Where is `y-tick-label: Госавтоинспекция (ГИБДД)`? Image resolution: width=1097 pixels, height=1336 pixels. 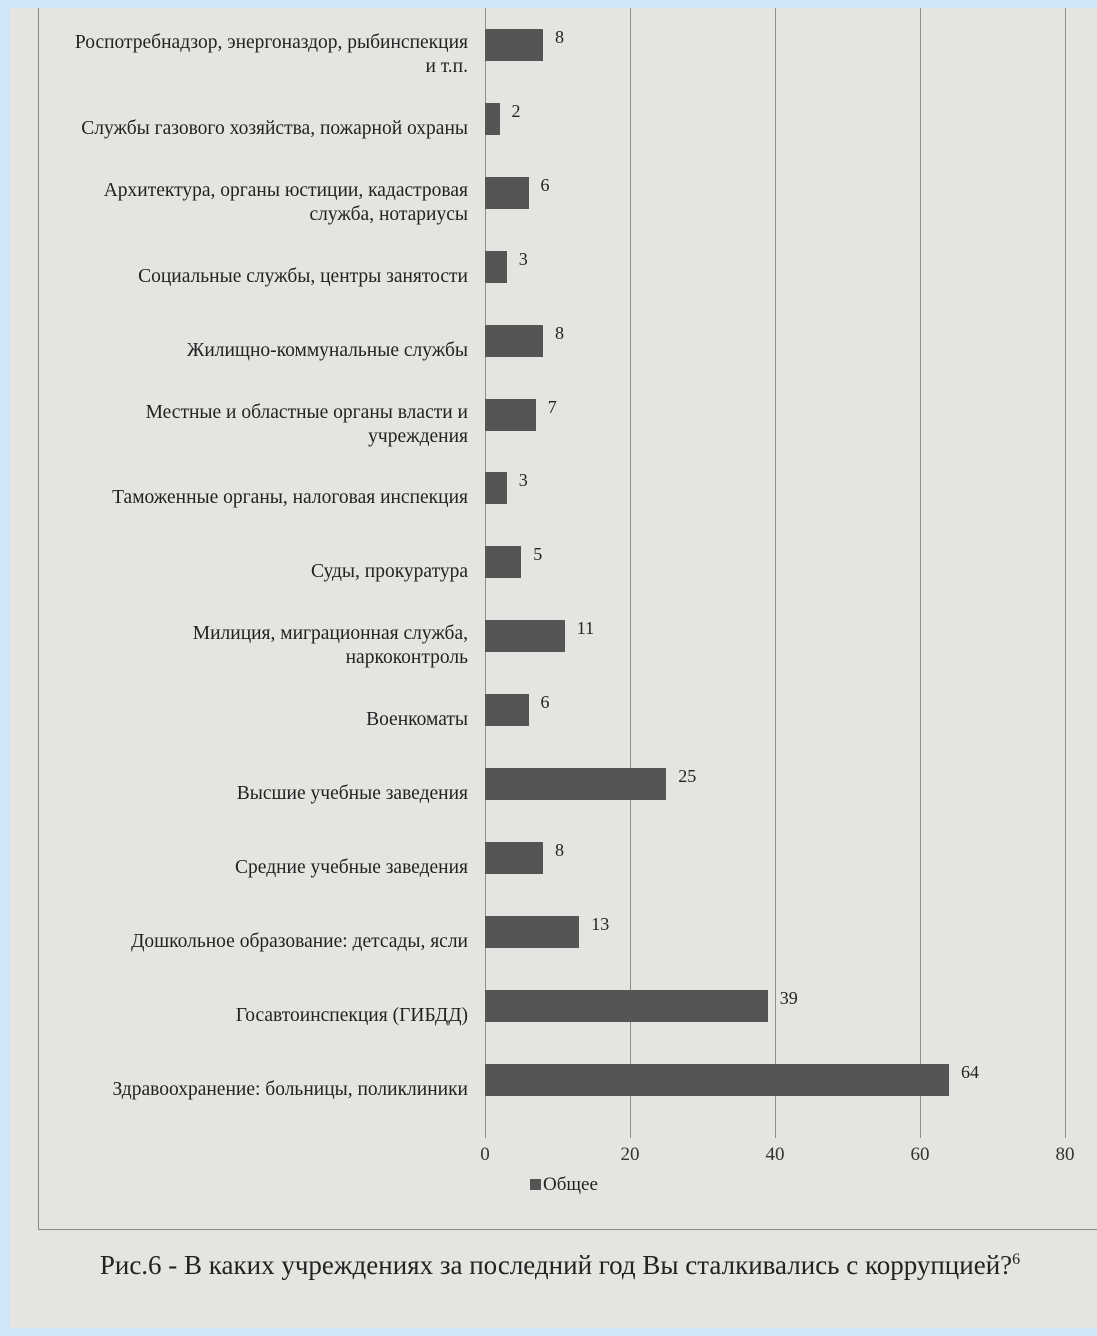
y-tick-label: Госавтоинспекция (ГИБДД) is located at coordinates (351, 1015).